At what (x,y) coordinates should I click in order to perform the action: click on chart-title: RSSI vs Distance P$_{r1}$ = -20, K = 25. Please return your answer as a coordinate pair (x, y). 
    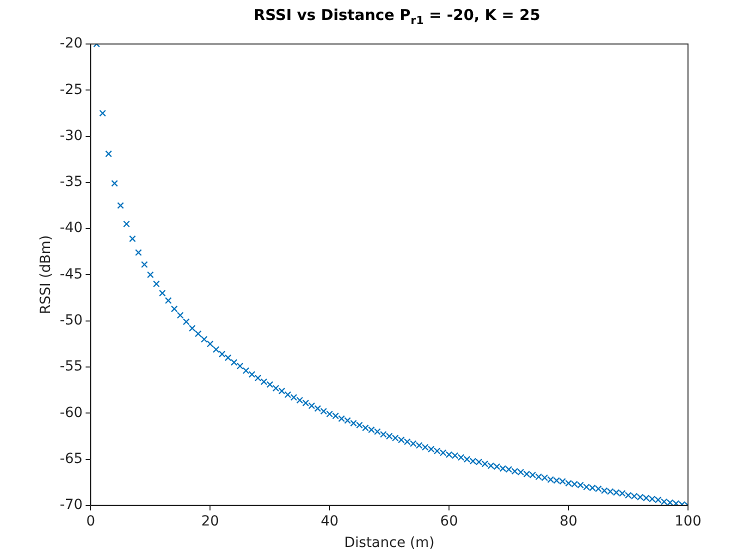
    Looking at the image, I should click on (397, 16).